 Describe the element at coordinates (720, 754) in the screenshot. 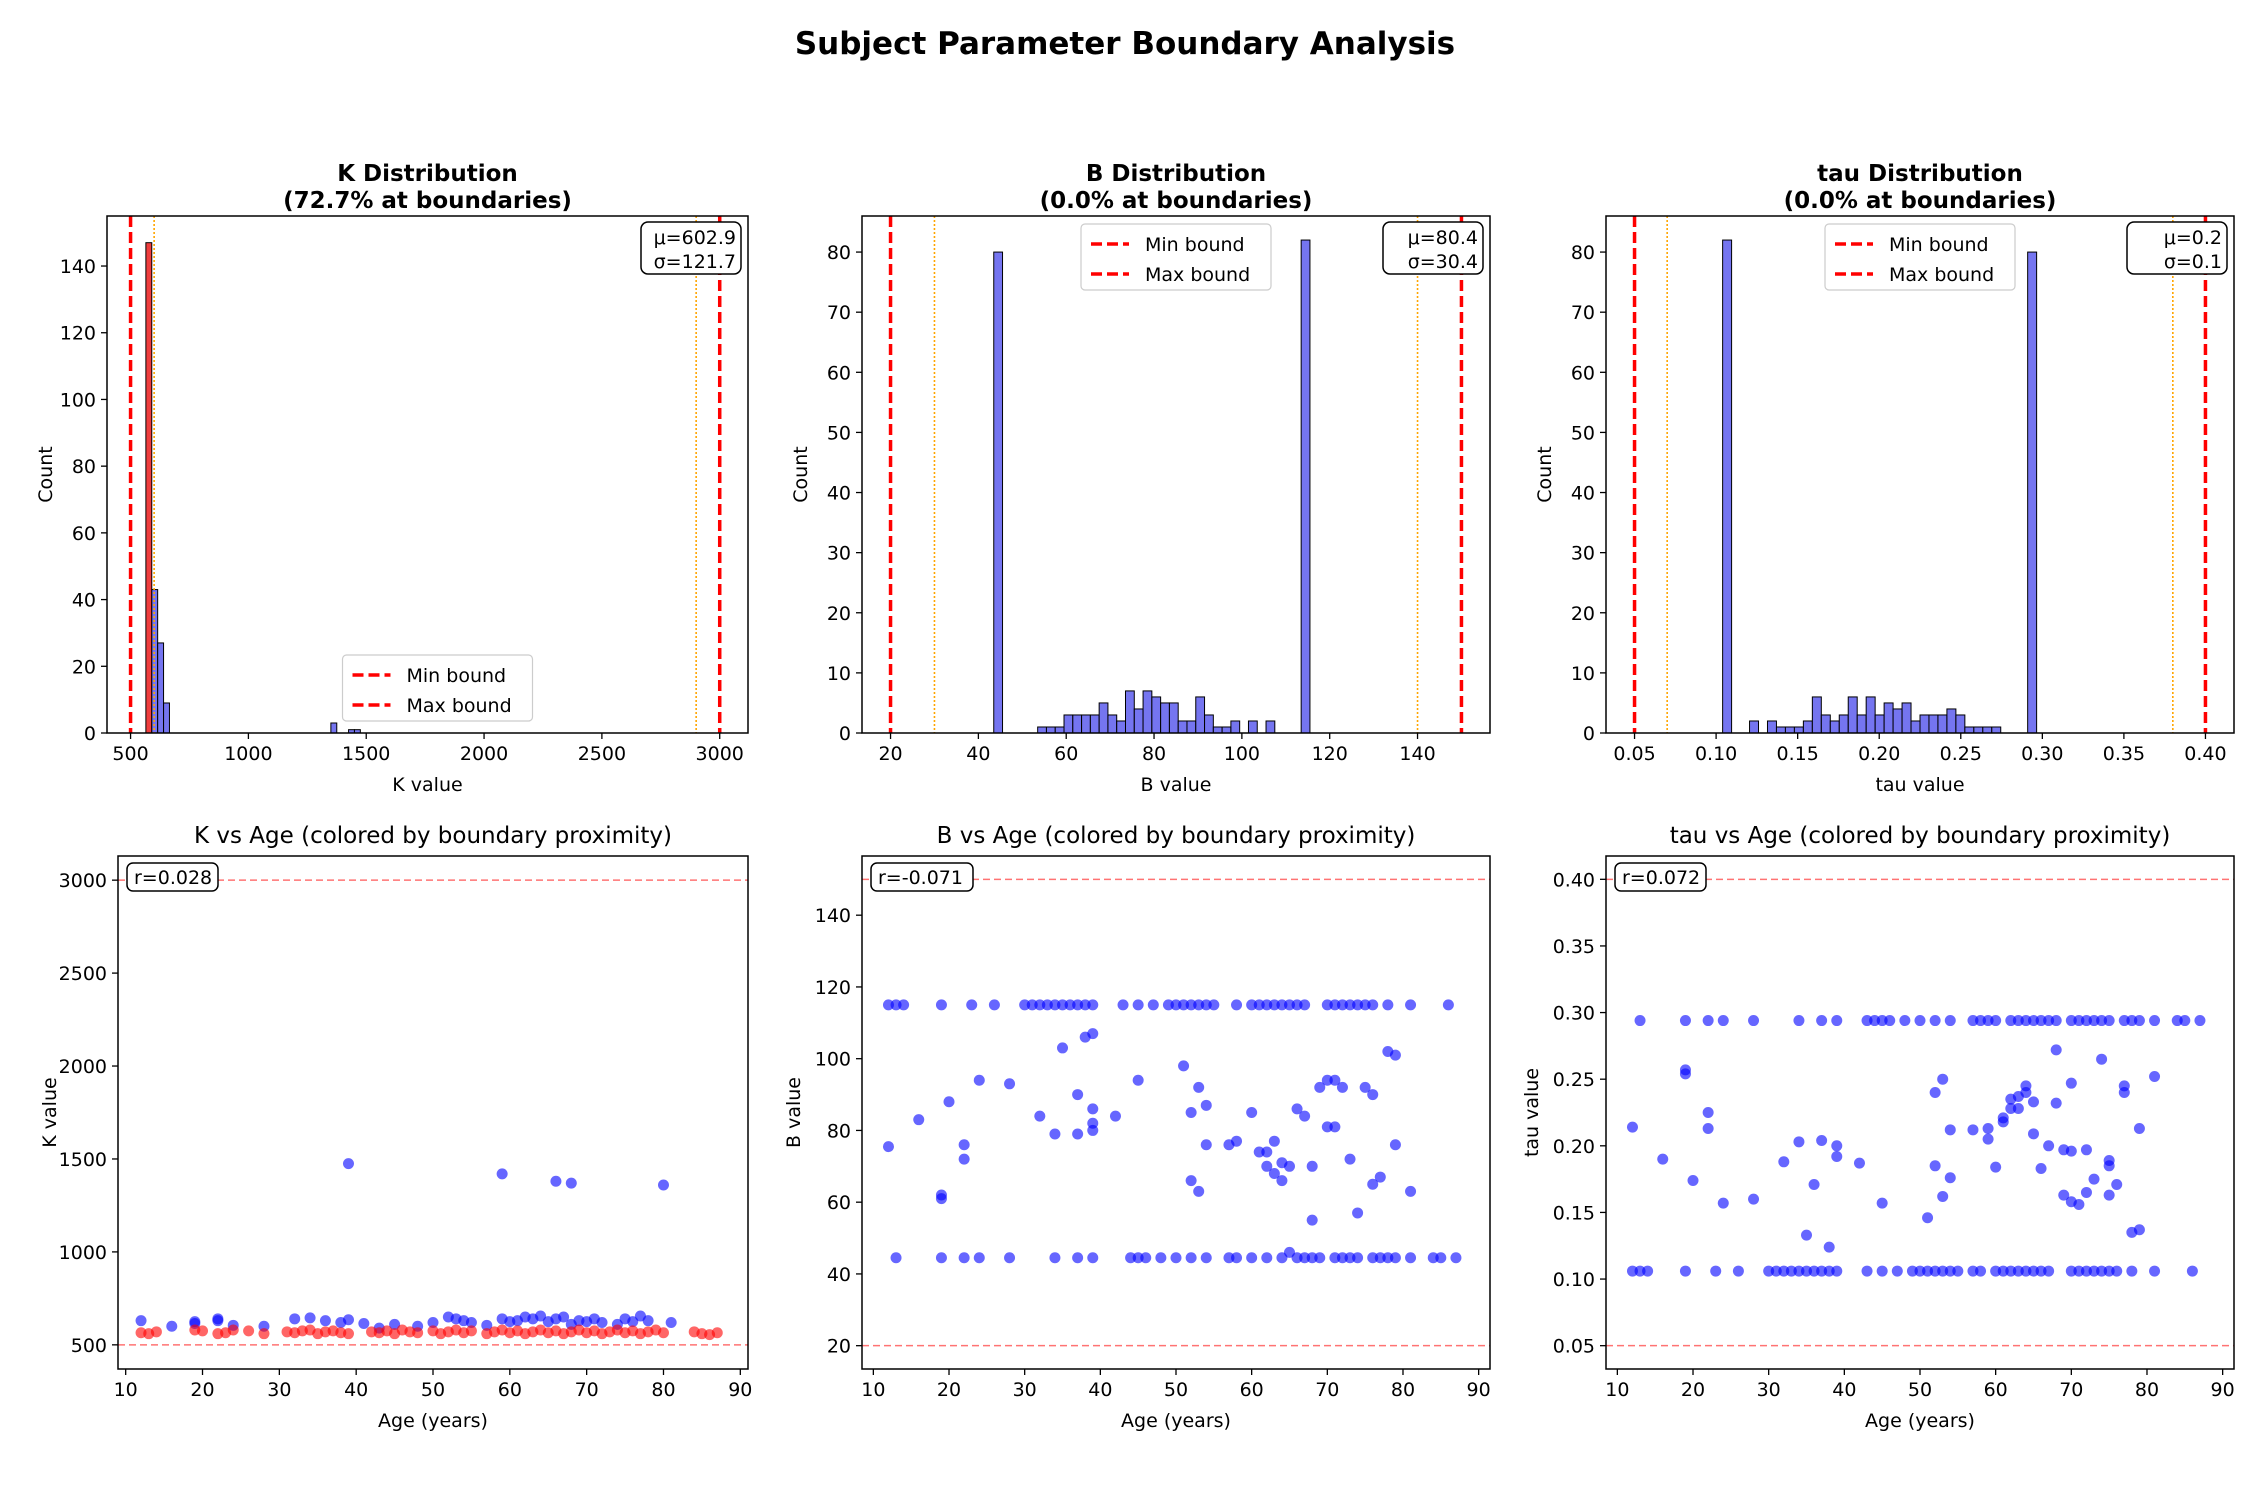

I see `x-tick-label: 3000` at that location.